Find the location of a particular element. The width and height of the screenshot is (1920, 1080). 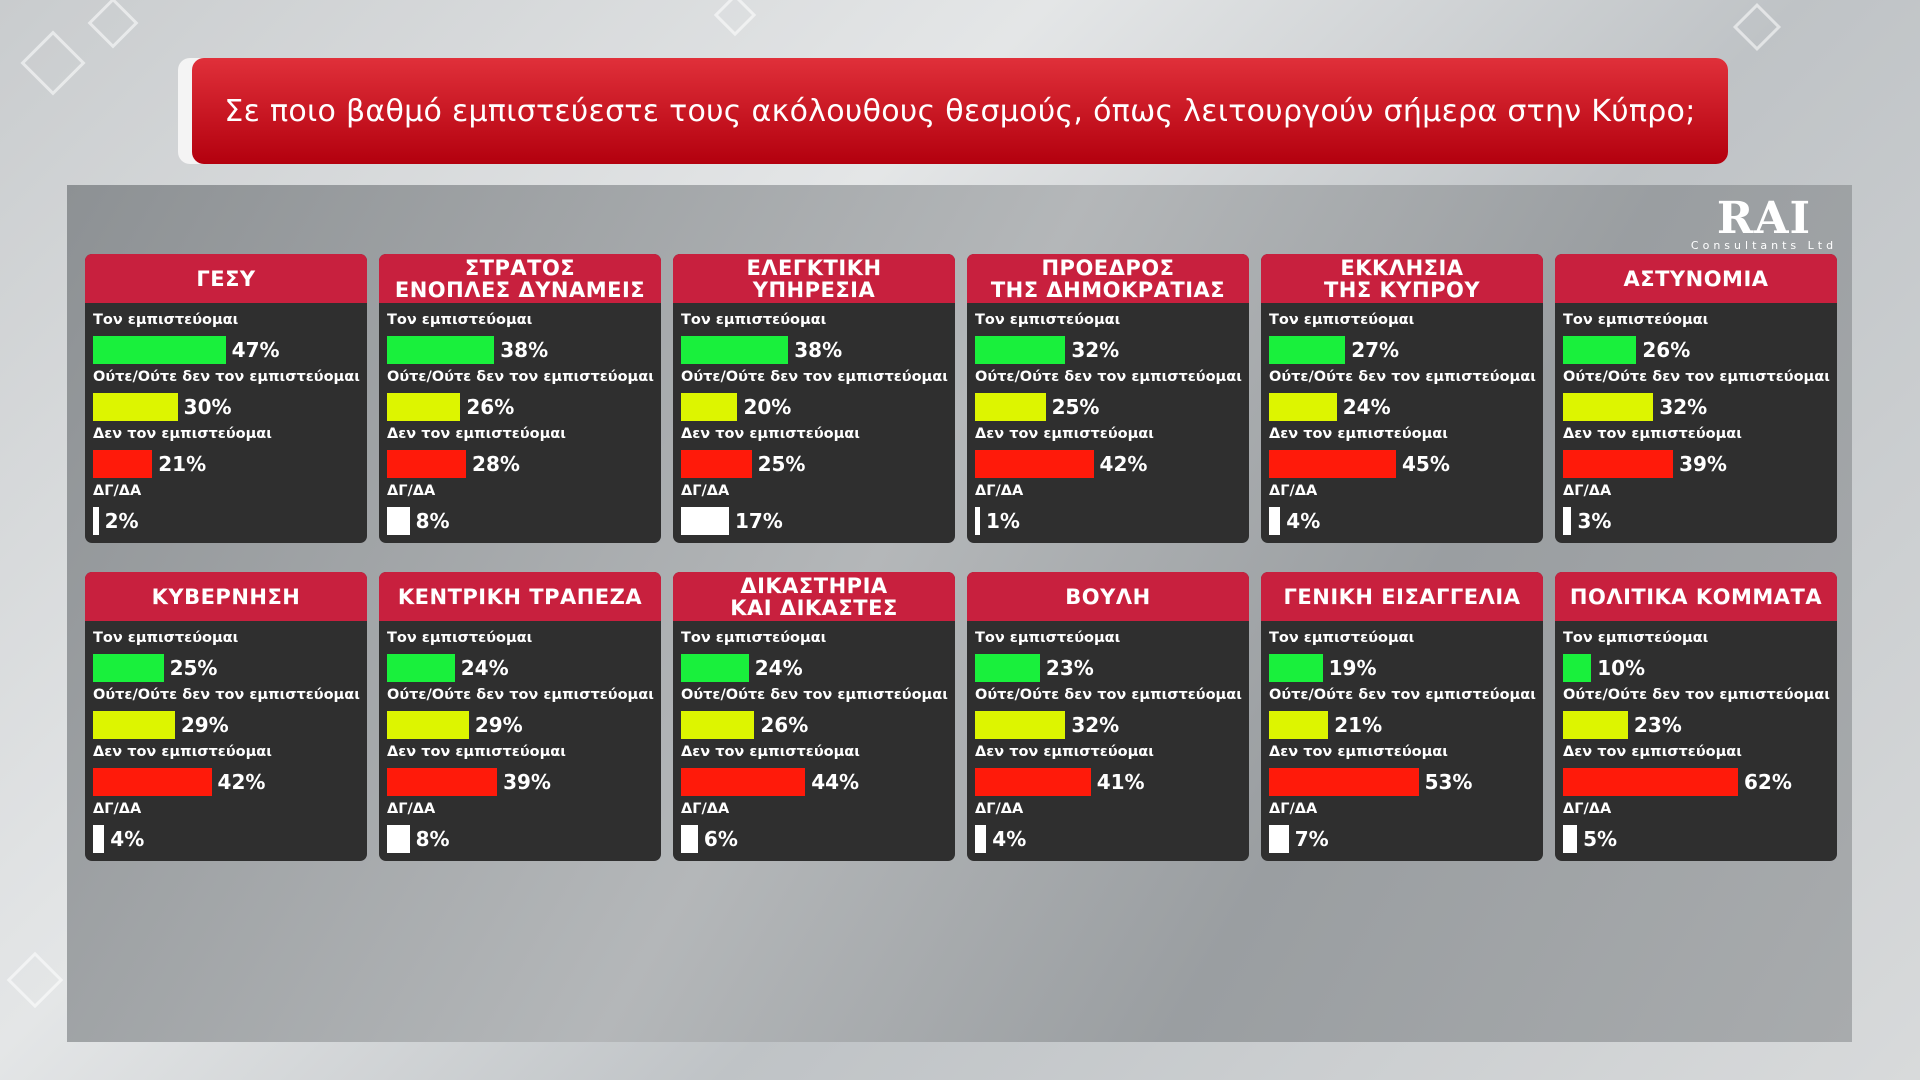

bar-line: 21% is located at coordinates (149, 464).